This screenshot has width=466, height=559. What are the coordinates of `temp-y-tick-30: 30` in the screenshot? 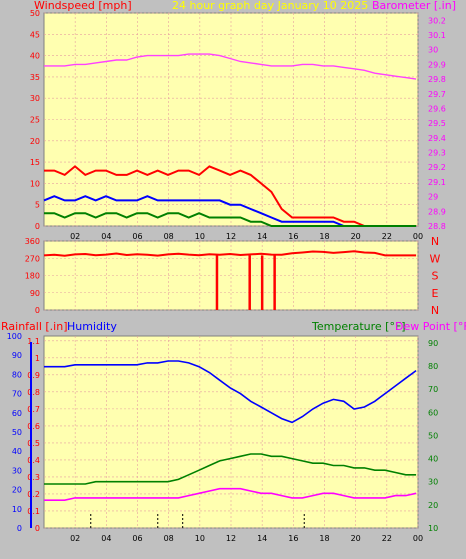 It's located at (433, 482).